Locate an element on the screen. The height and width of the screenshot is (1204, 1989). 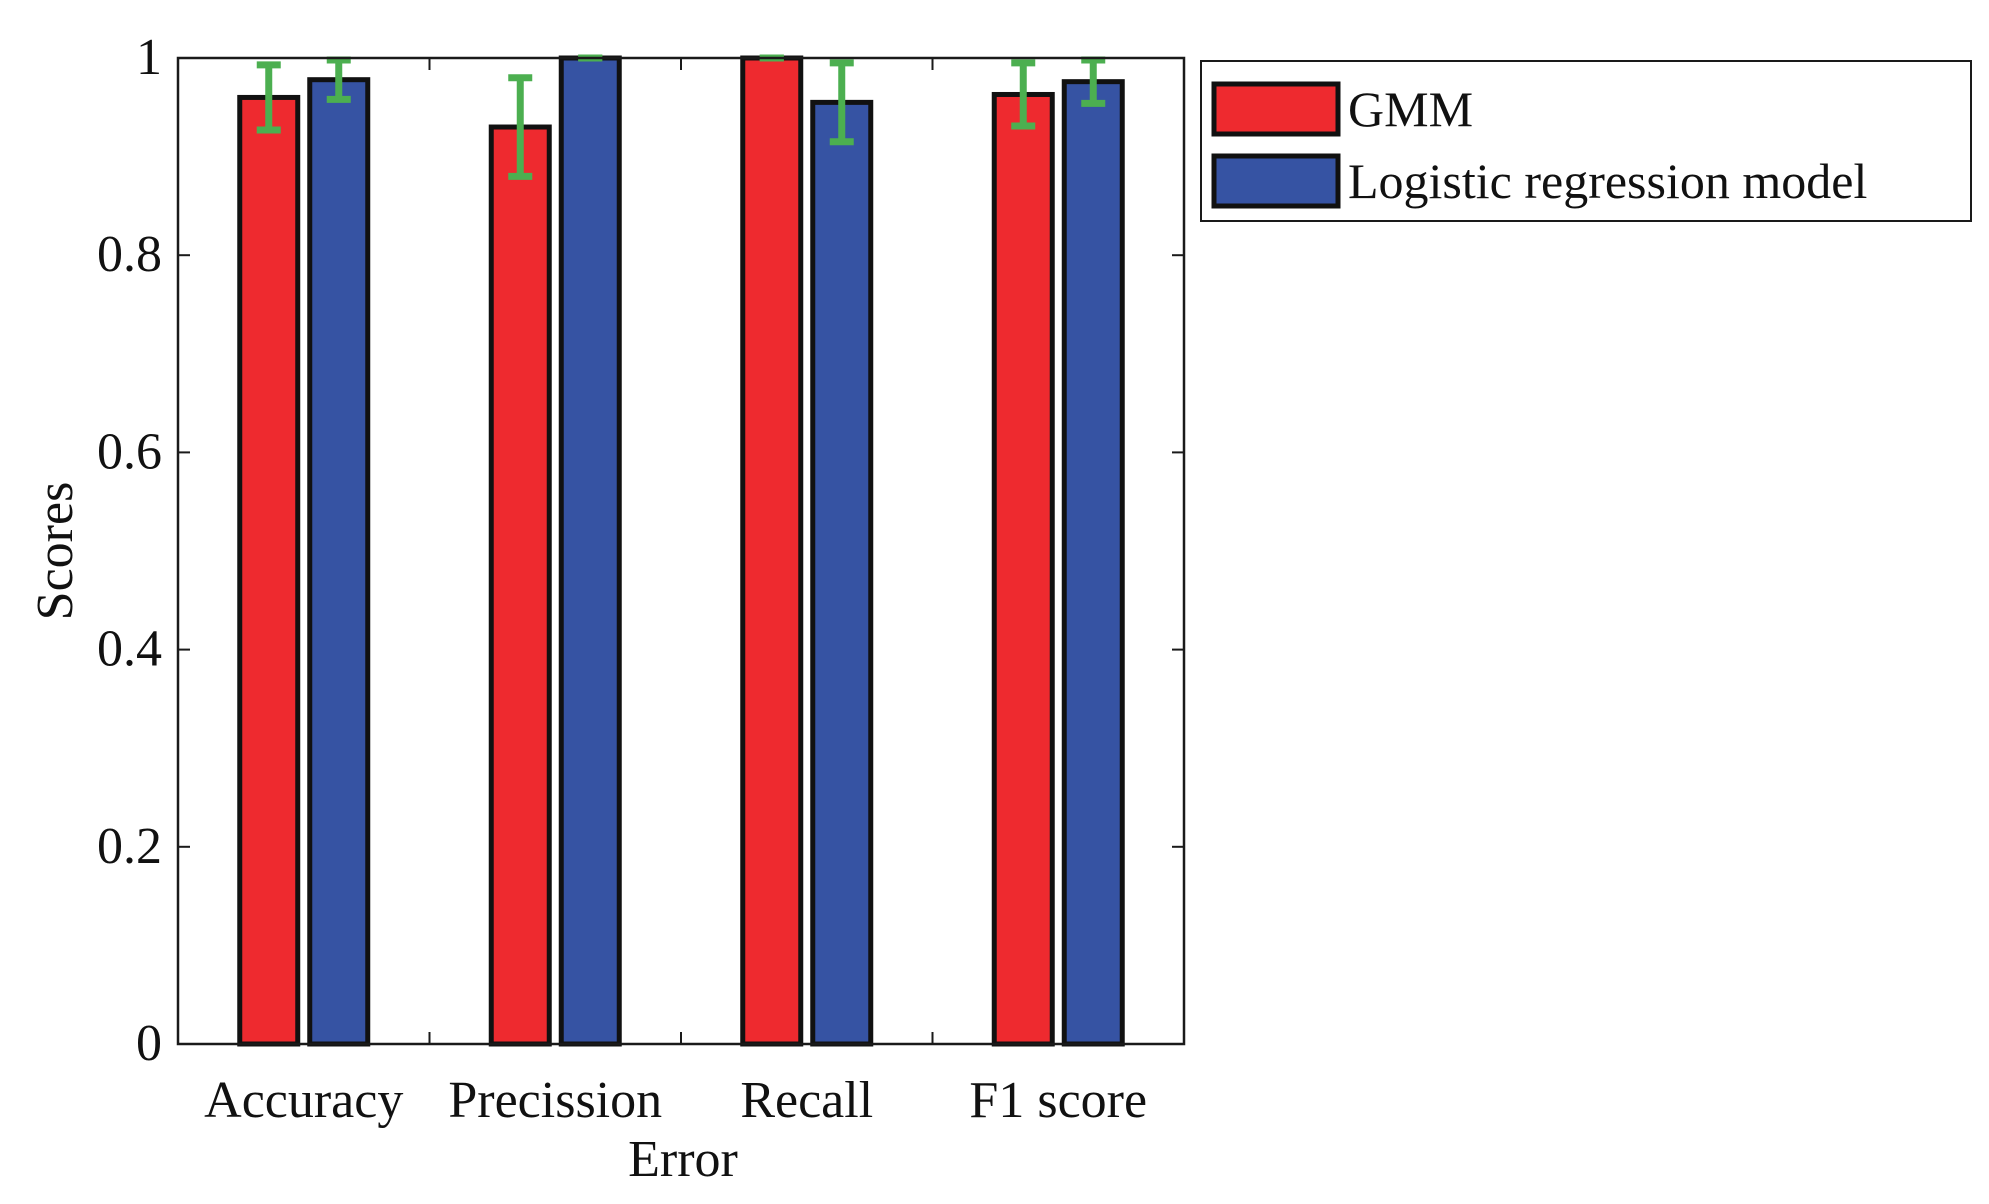
bar-gmm-accuracy is located at coordinates (269, 570).